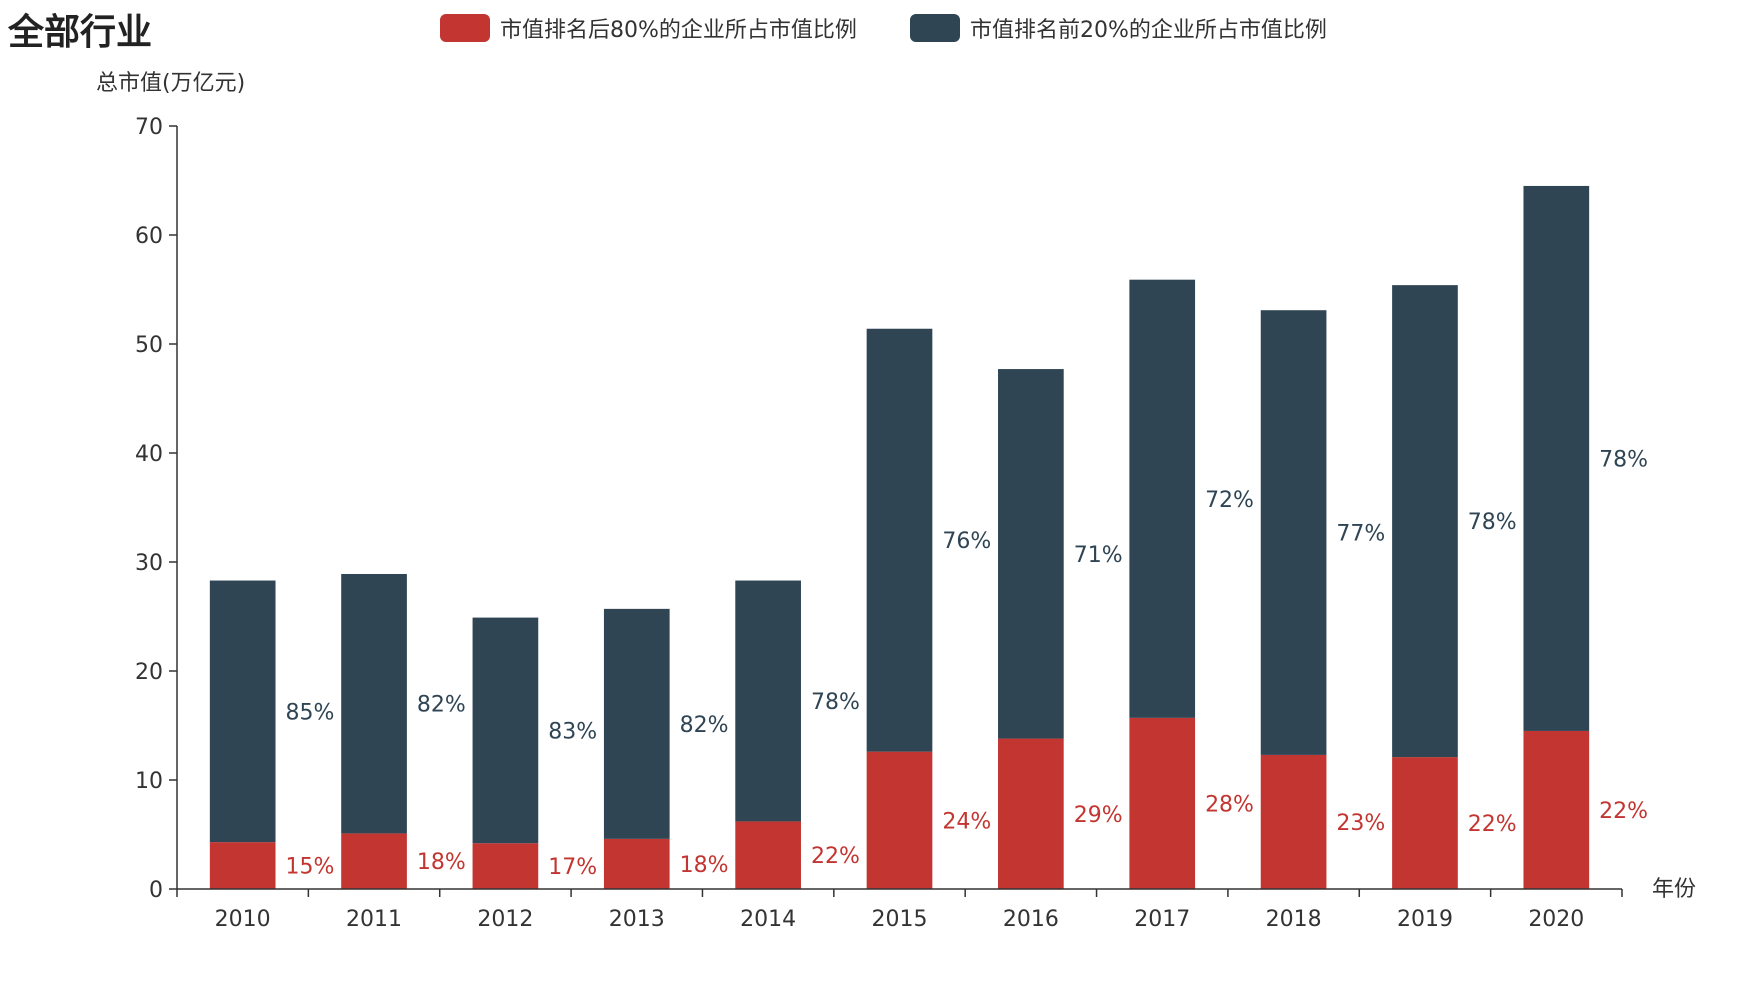  What do you see at coordinates (966, 821) in the screenshot?
I see `data-label-bottom80: 24%` at bounding box center [966, 821].